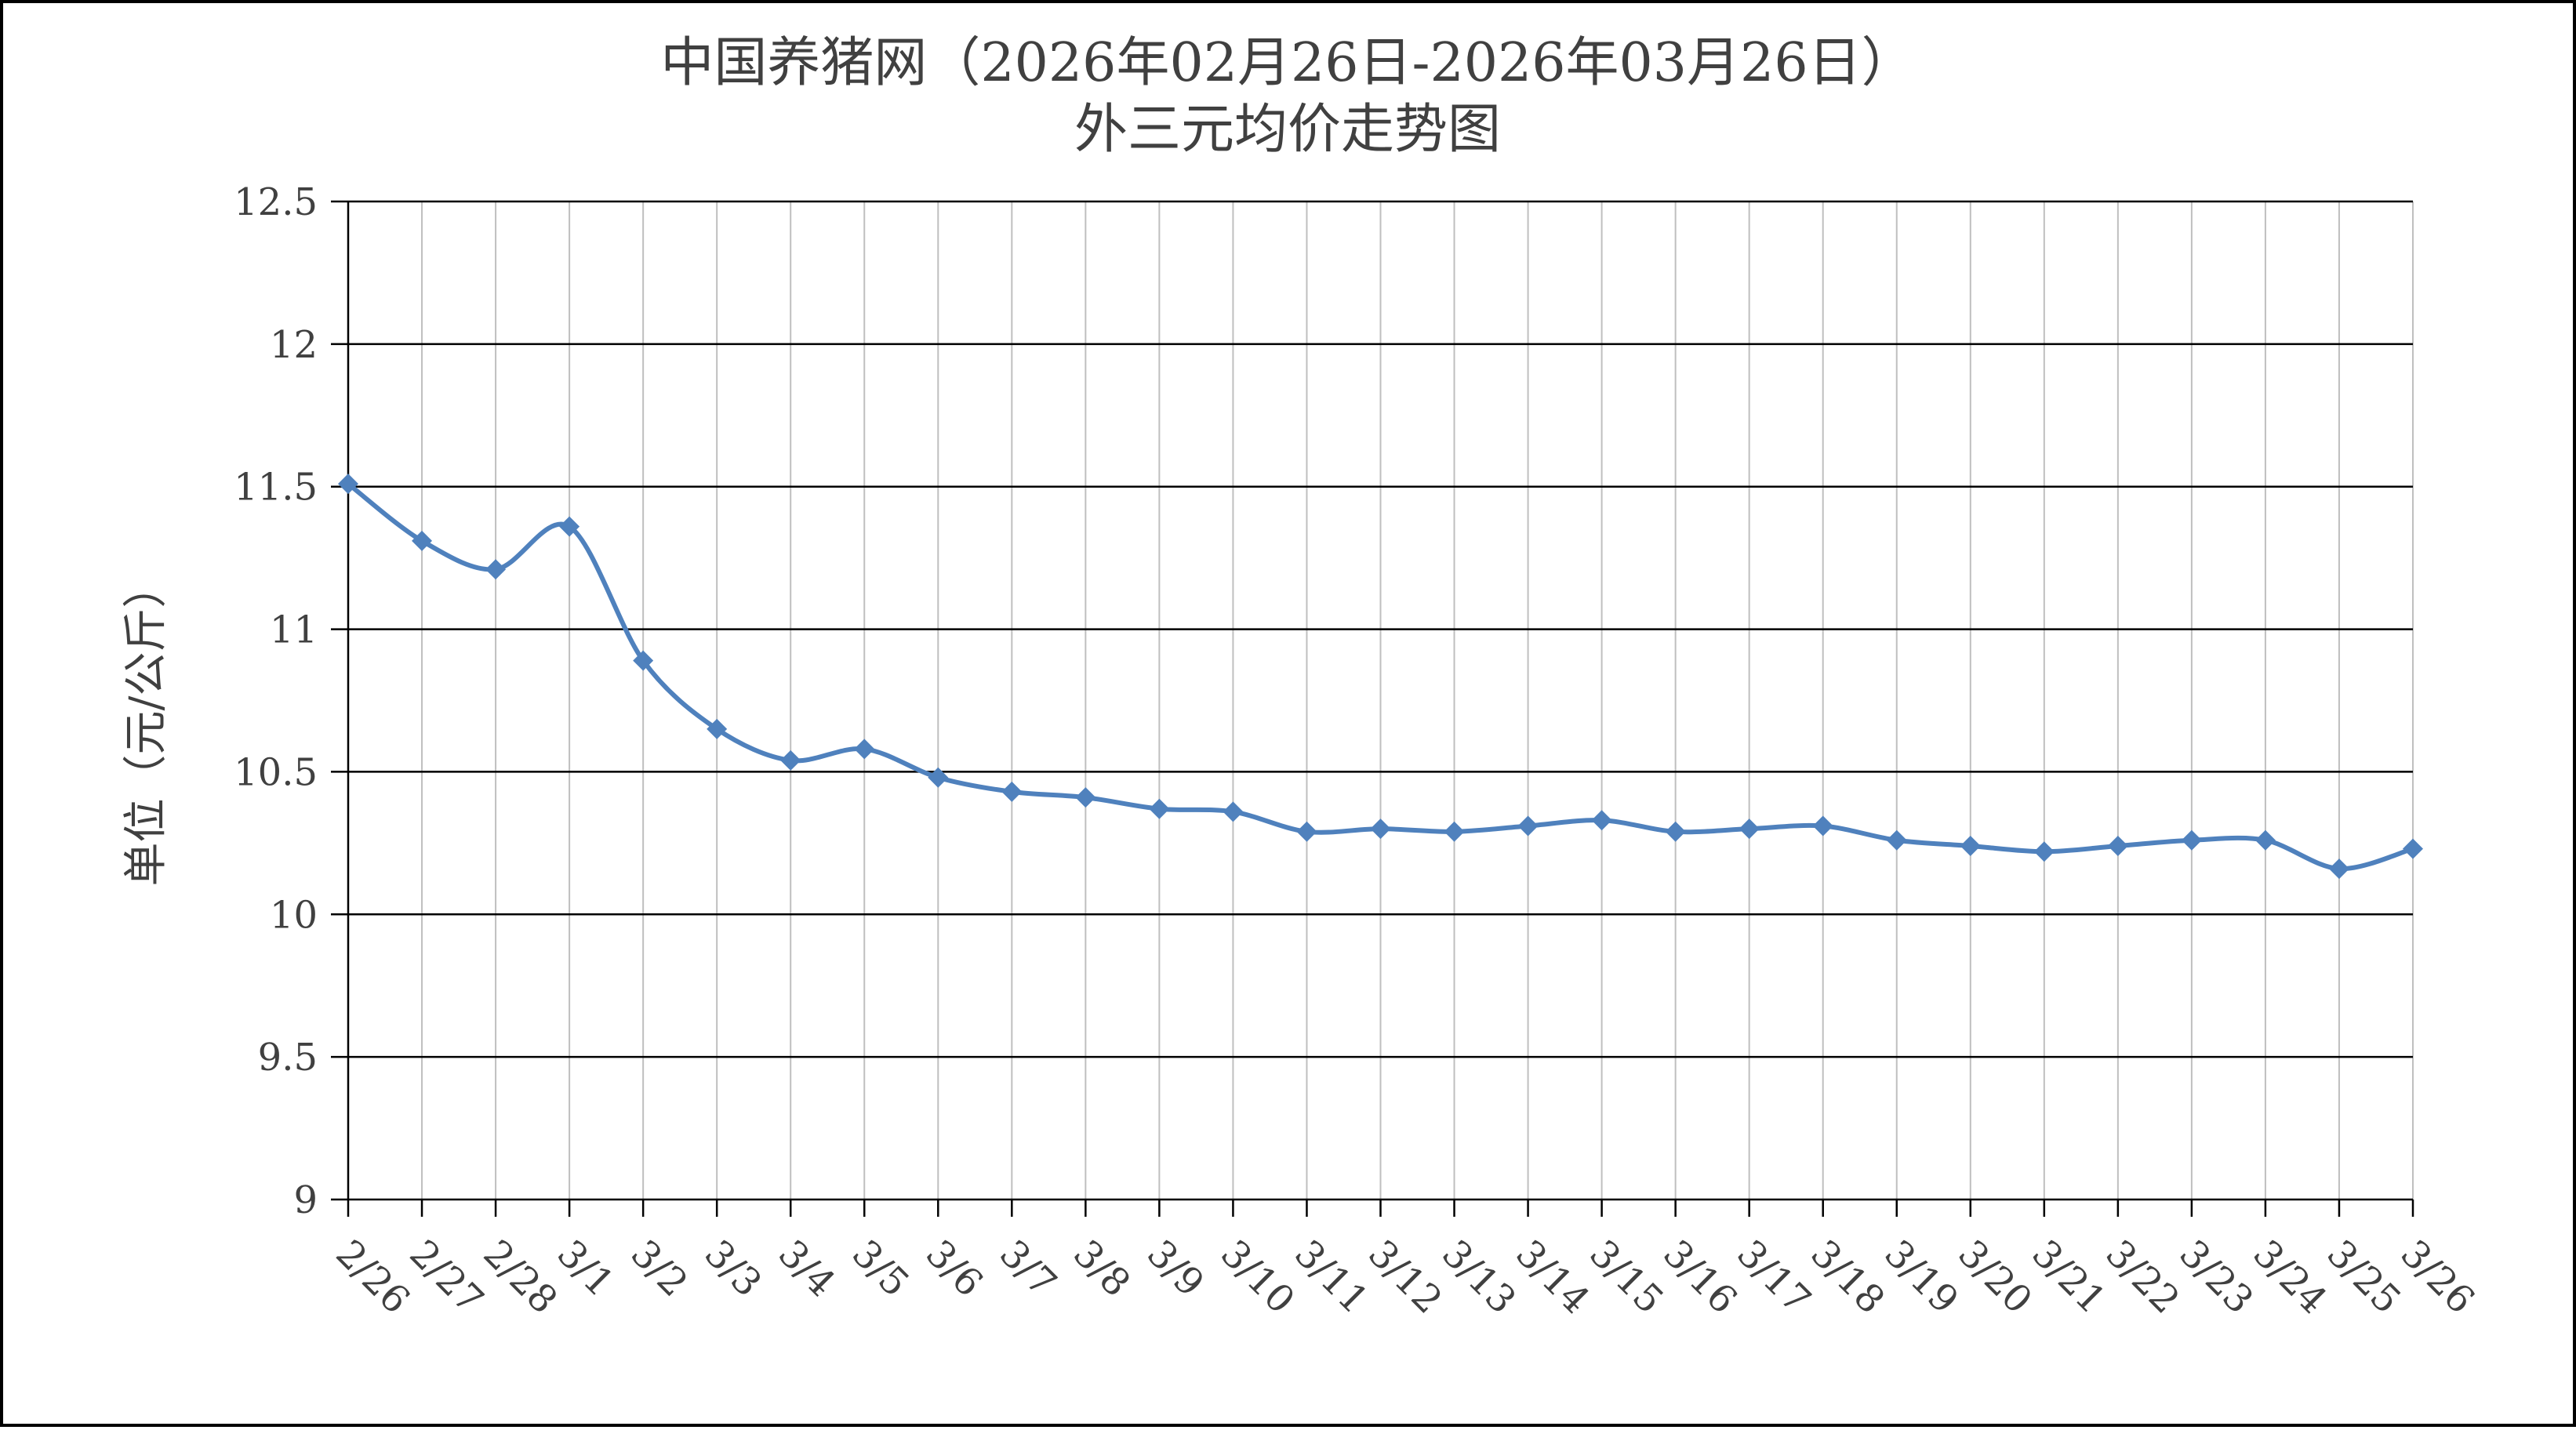  What do you see at coordinates (276, 701) in the screenshot?
I see `y-tick-labels: 12.5 12 11.5 11 10.5 10 9.5 9` at bounding box center [276, 701].